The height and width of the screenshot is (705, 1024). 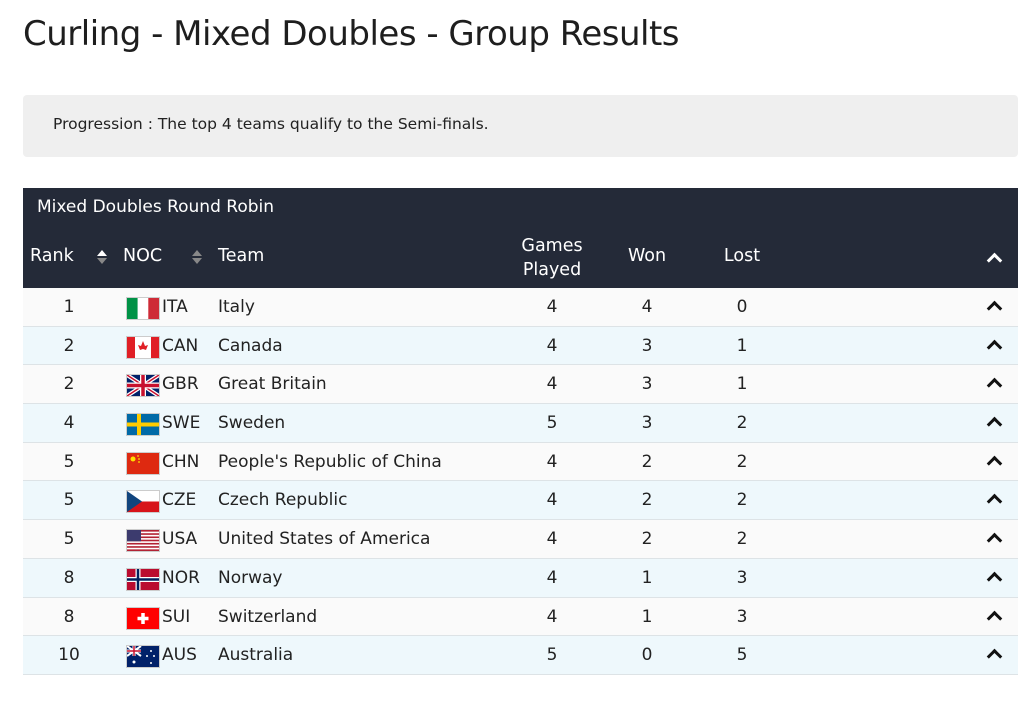 I want to click on flag-icon-nor, so click(x=143, y=579).